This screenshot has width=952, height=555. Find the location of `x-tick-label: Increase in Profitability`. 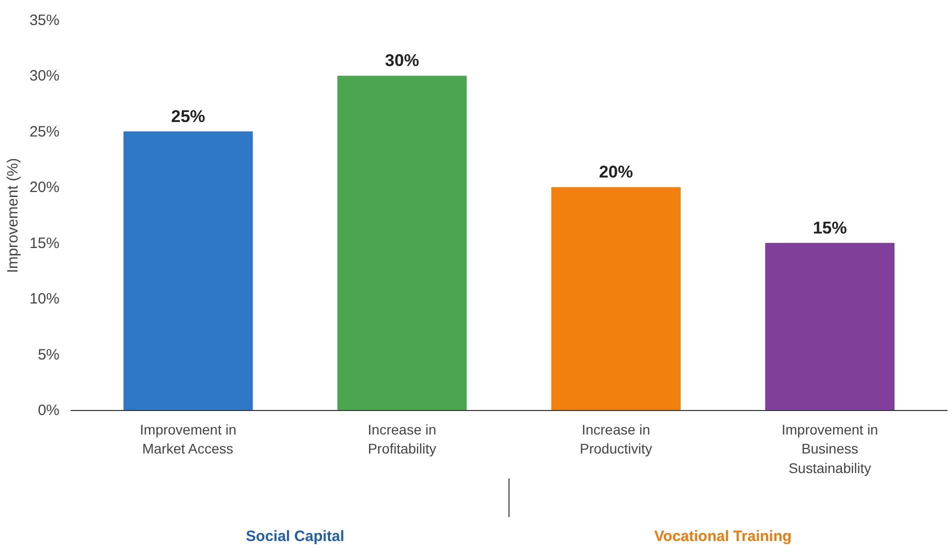

x-tick-label: Increase in Profitability is located at coordinates (402, 439).